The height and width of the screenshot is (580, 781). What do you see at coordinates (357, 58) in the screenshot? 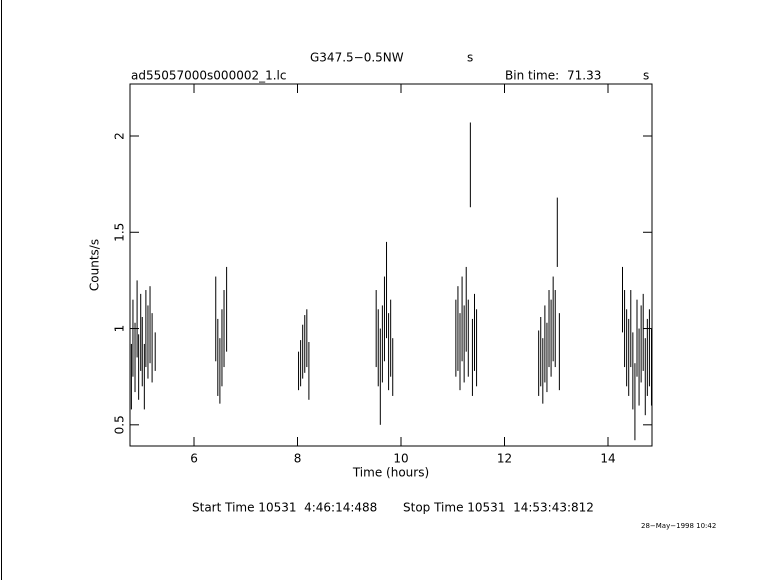
I see `chart-title: G347.5−0.5NW` at bounding box center [357, 58].